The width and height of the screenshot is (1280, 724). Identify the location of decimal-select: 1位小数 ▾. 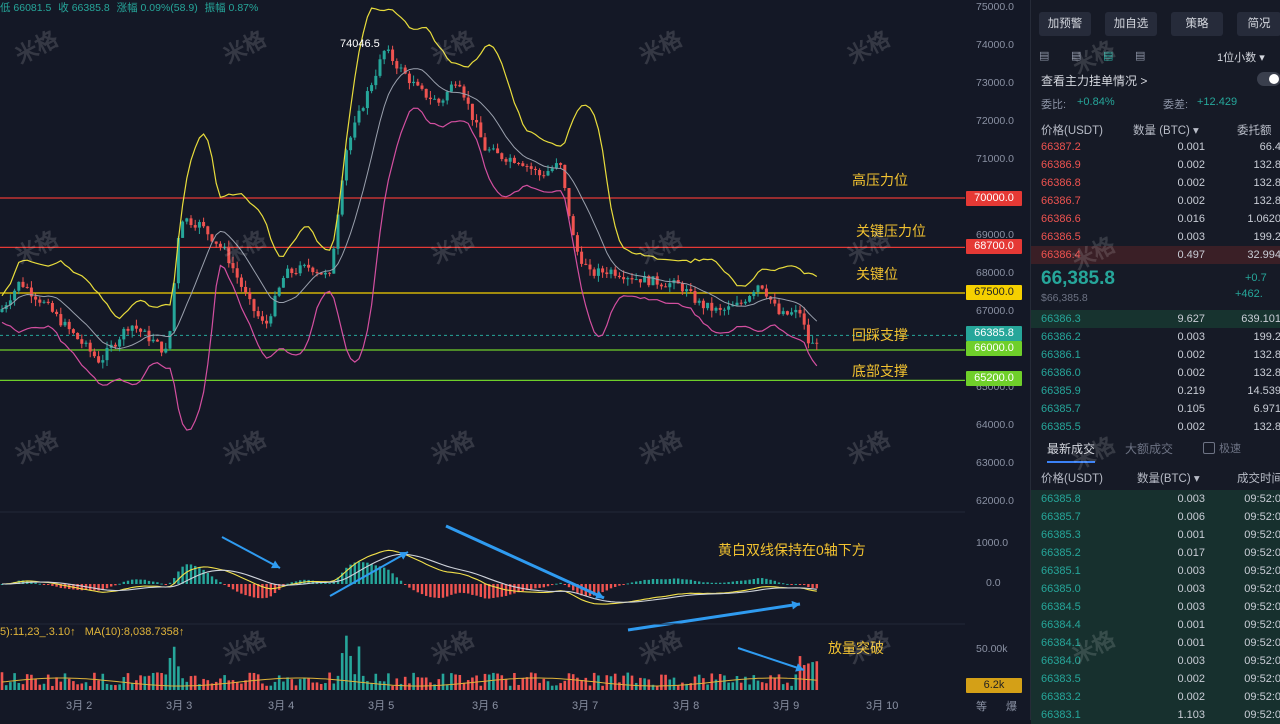
(1241, 57).